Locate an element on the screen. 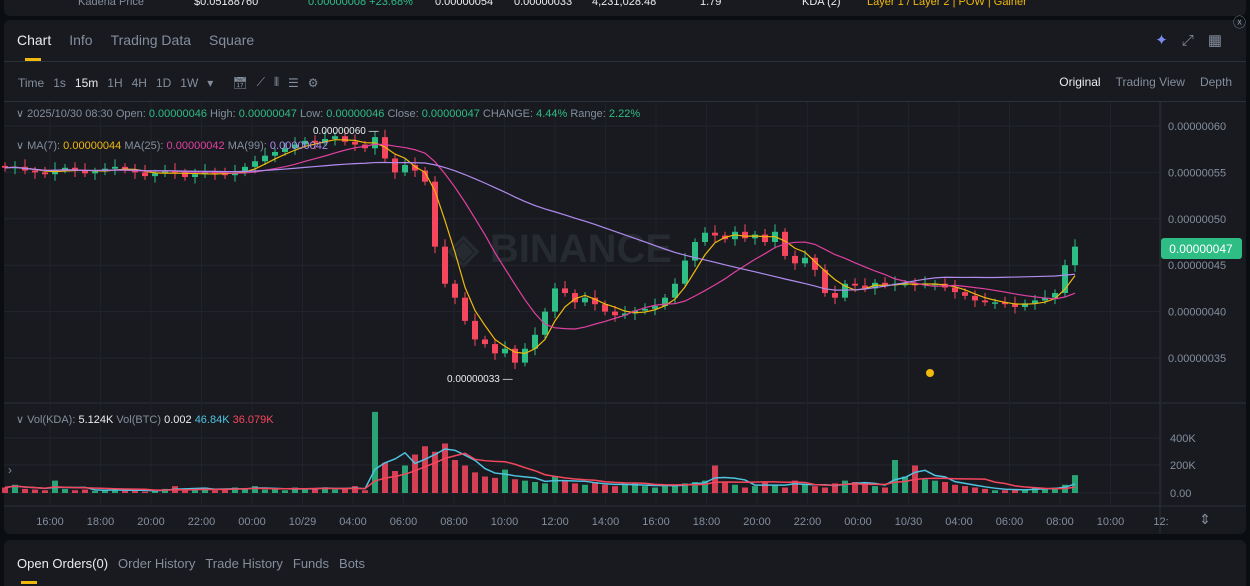 The height and width of the screenshot is (586, 1250). gear-icon: ⚙ is located at coordinates (313, 82).